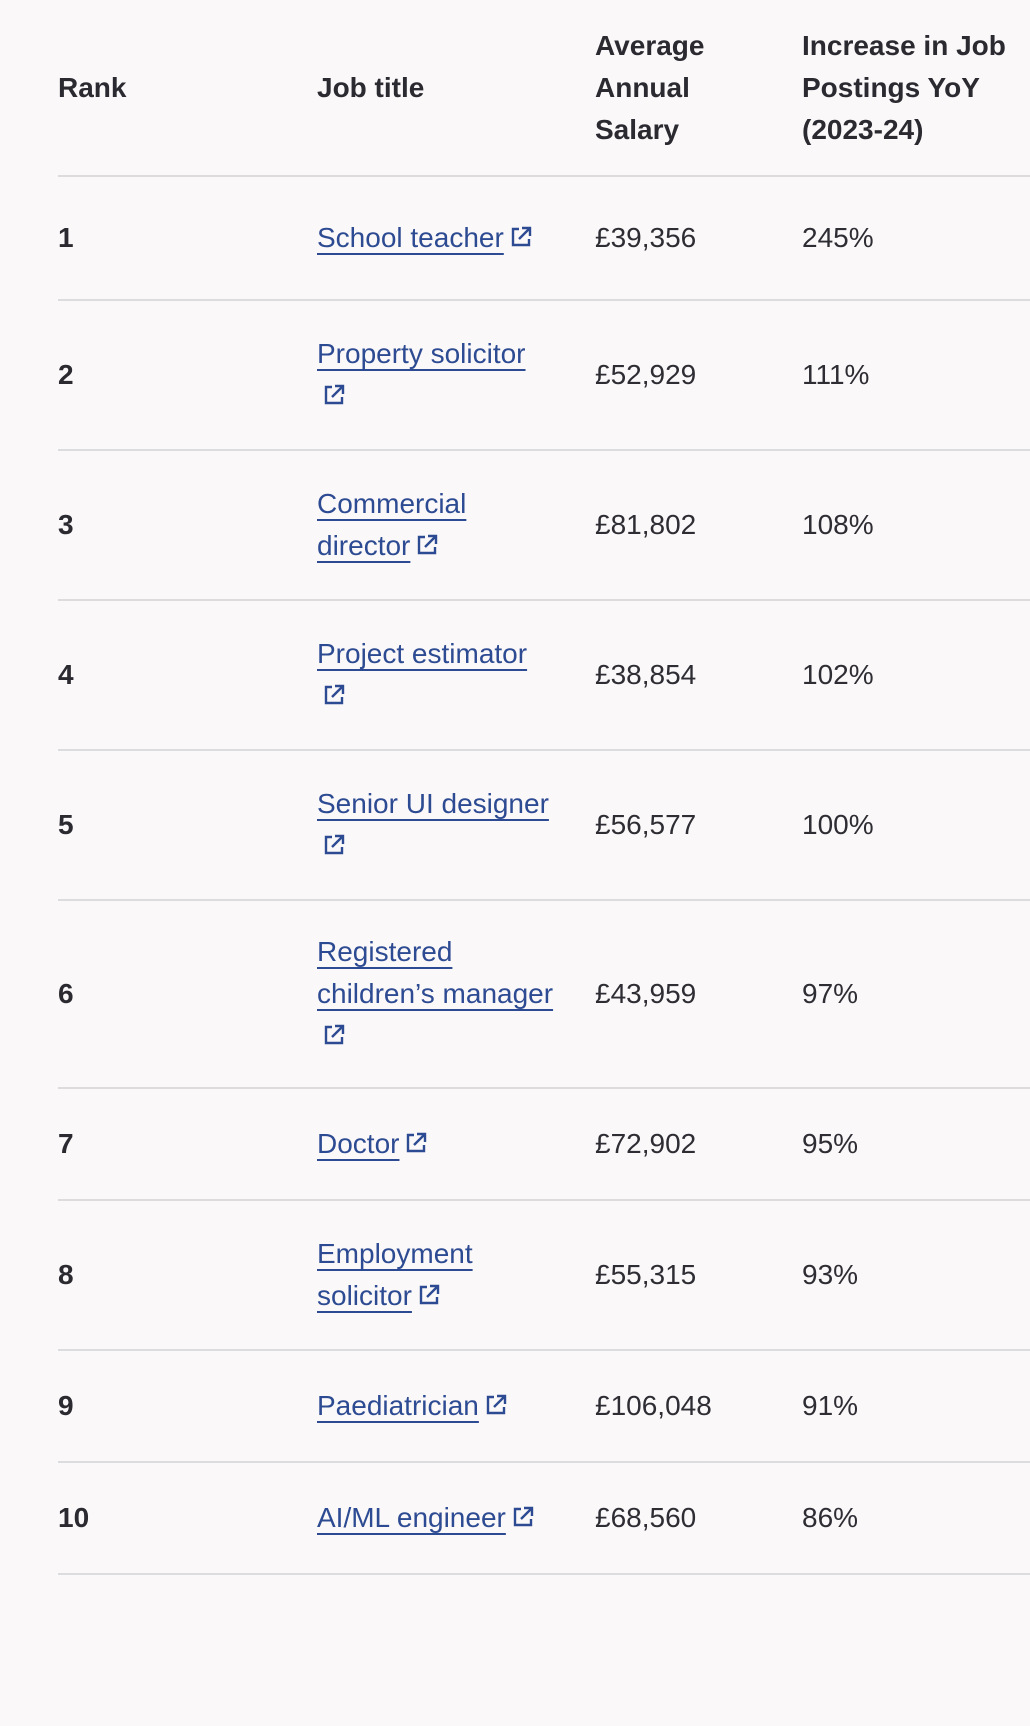  I want to click on table-row: 7 Doctor £72,902 95%, so click(544, 1144).